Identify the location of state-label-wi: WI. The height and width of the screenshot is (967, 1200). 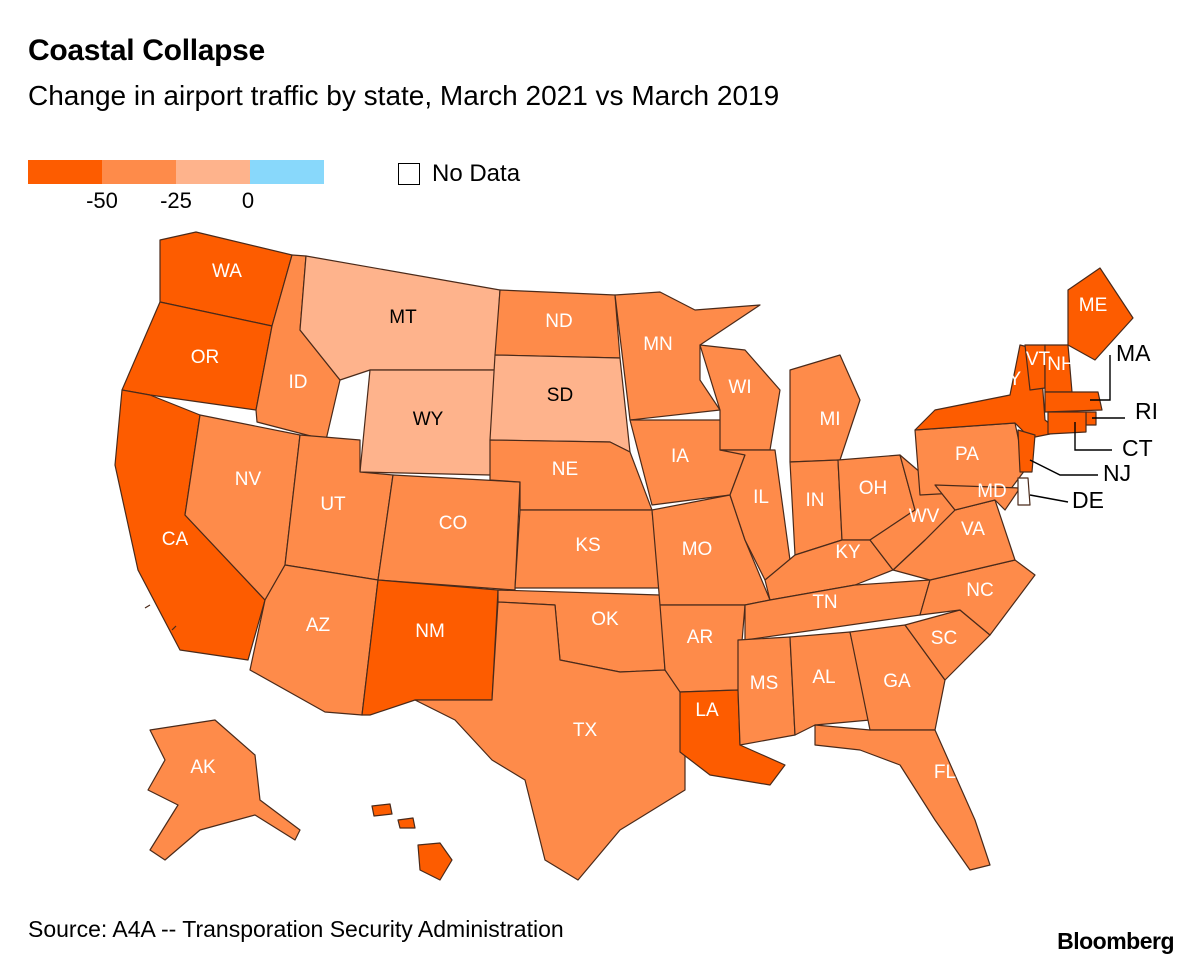
(739, 387).